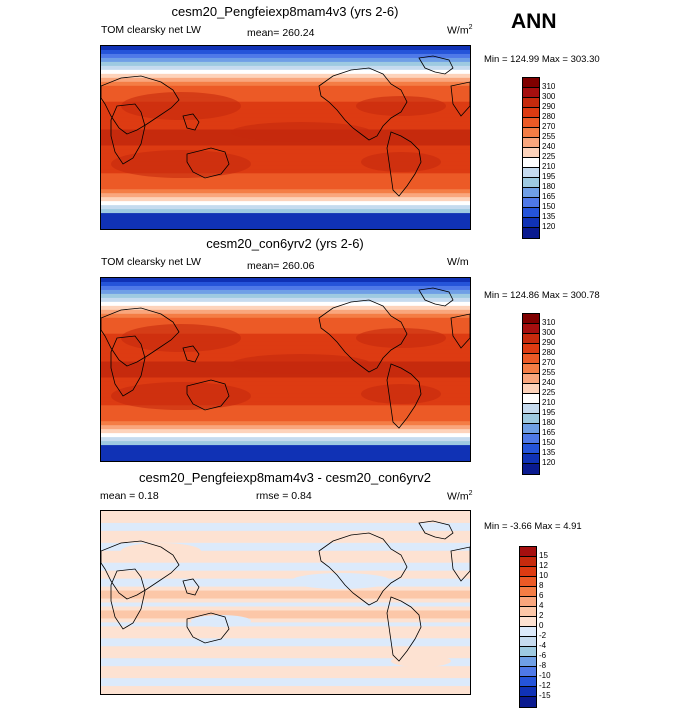  Describe the element at coordinates (549, 362) in the screenshot. I see `colorbar-tick-label: 270` at that location.